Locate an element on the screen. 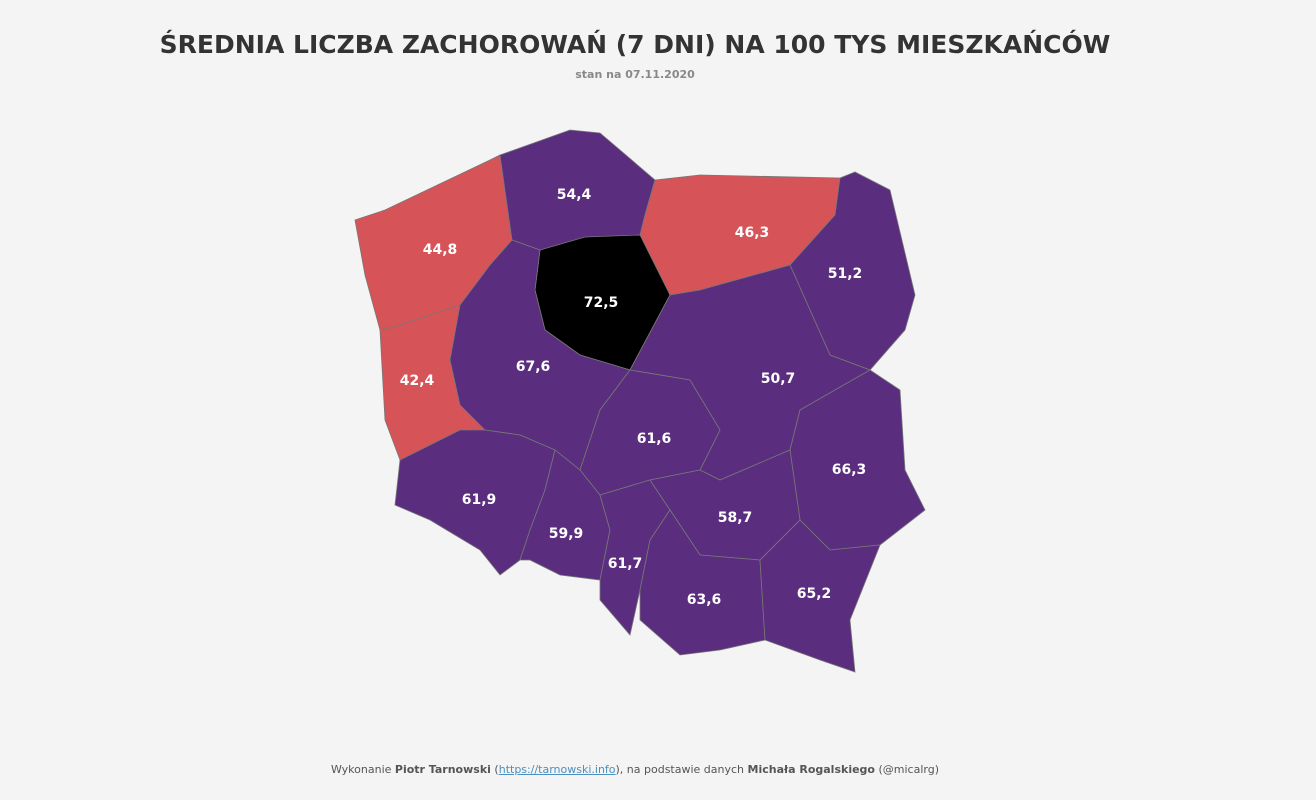  region-value: 61,7 is located at coordinates (625, 564).